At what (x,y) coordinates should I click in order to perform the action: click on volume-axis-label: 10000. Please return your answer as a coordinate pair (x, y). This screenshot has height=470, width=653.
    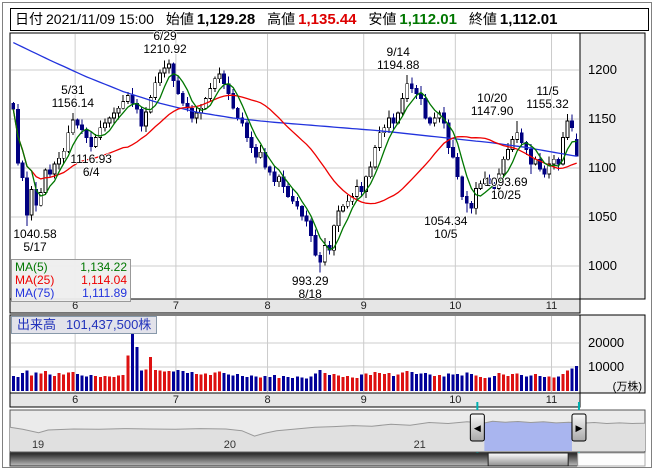
    Looking at the image, I should click on (606, 366).